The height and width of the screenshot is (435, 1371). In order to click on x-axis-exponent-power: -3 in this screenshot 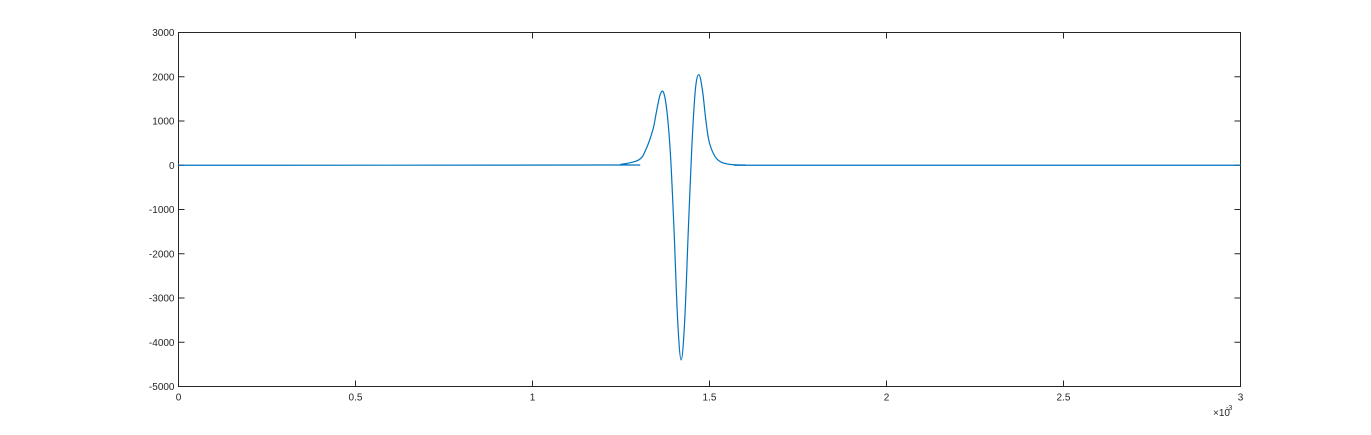, I will do `click(1229, 408)`.